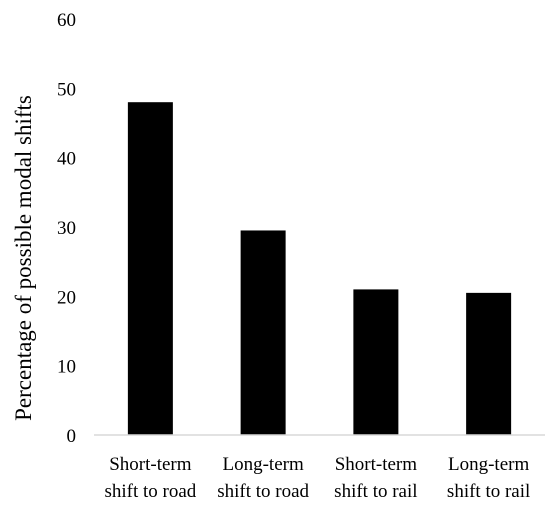 The height and width of the screenshot is (507, 550). What do you see at coordinates (375, 478) in the screenshot?
I see `x-category-label: Short-term shift to rail` at bounding box center [375, 478].